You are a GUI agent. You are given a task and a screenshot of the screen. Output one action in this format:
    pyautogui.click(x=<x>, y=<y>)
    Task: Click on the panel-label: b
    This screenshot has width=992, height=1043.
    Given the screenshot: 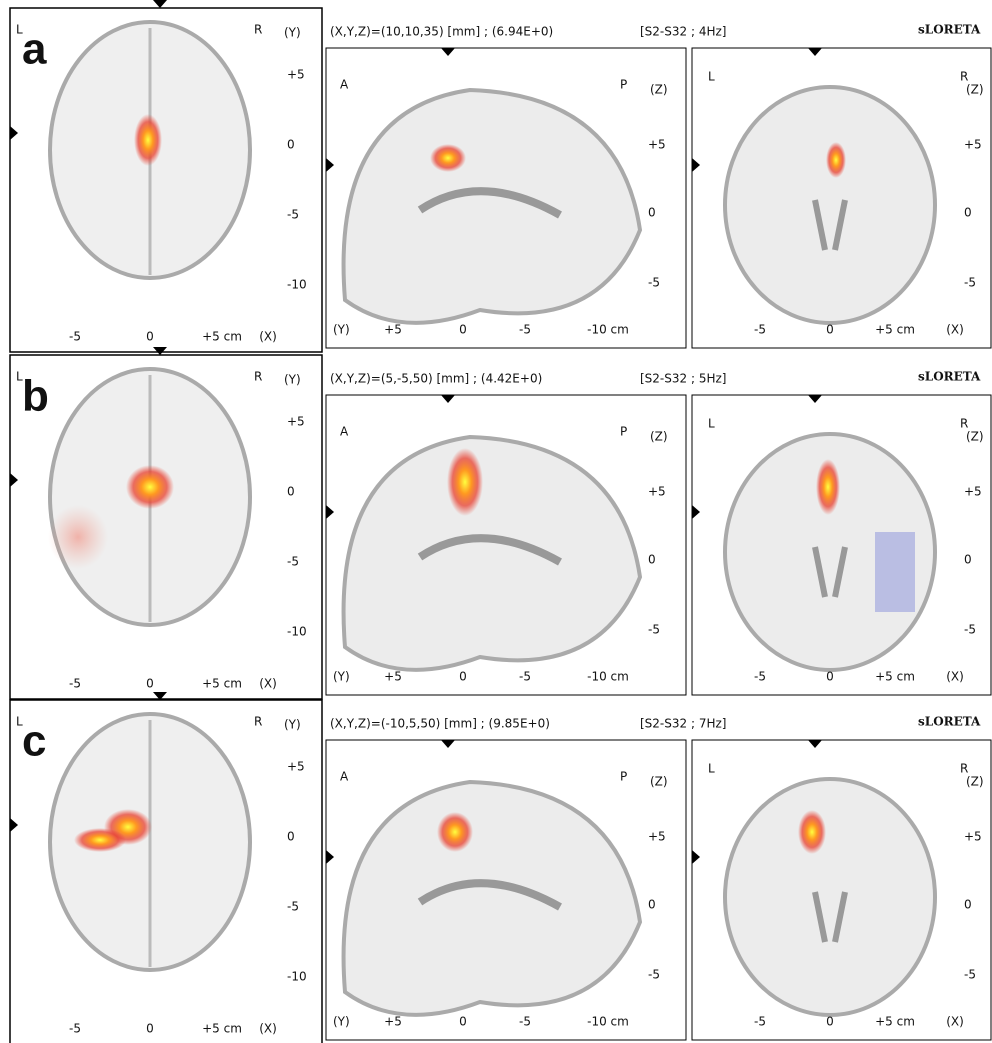 What is the action you would take?
    pyautogui.click(x=35, y=396)
    